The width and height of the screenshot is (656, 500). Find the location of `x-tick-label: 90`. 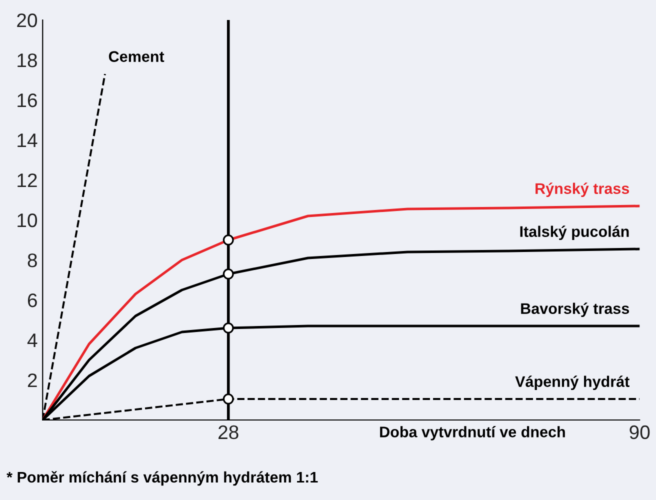

x-tick-label: 90 is located at coordinates (640, 432).